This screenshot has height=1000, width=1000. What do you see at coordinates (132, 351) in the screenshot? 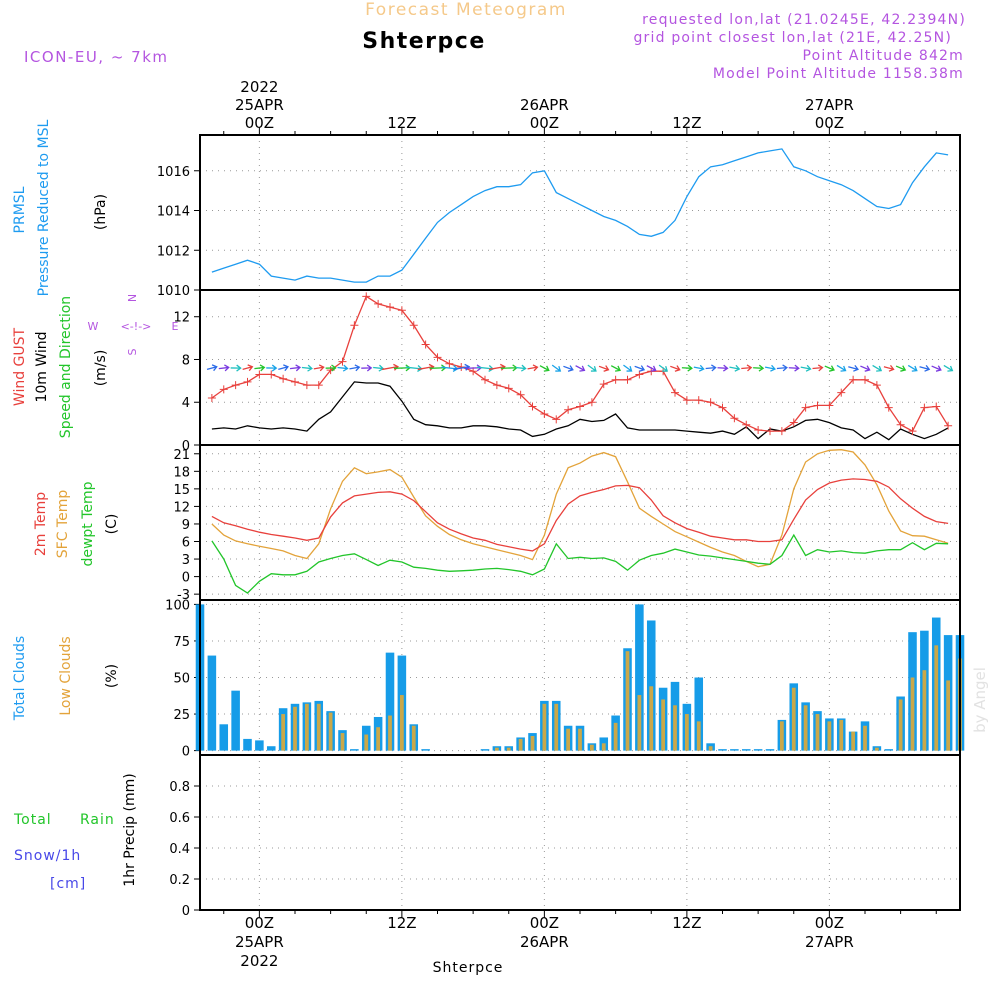
I see `compass-south: S` at bounding box center [132, 351].